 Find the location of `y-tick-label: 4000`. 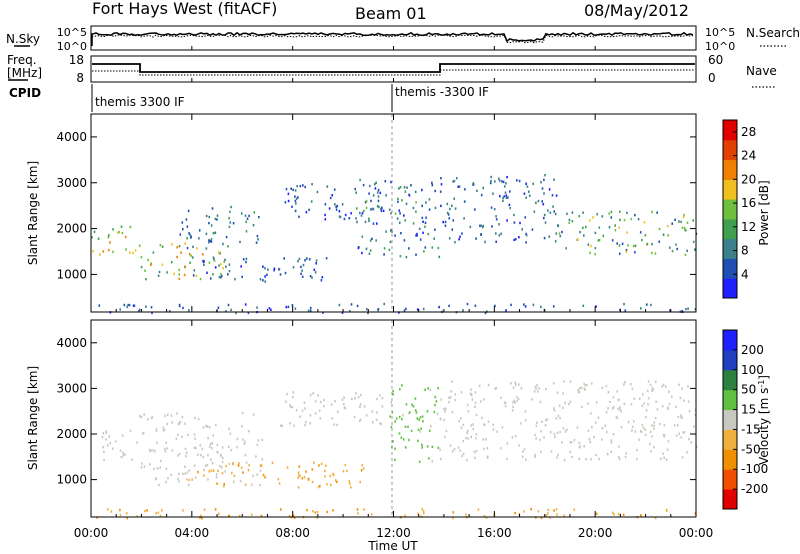

y-tick-label: 4000 is located at coordinates (71, 343).